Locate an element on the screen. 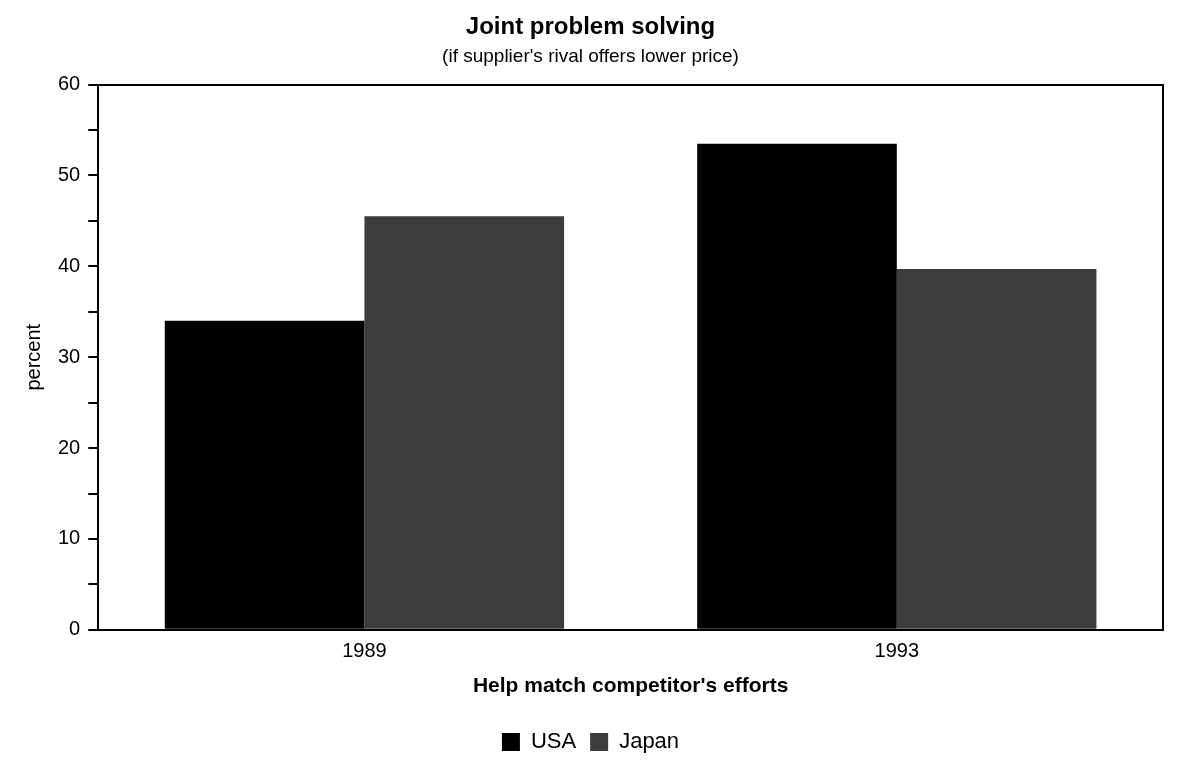 Image resolution: width=1185 pixels, height=779 pixels. x-axis-title: Help match competitor's efforts is located at coordinates (630, 685).